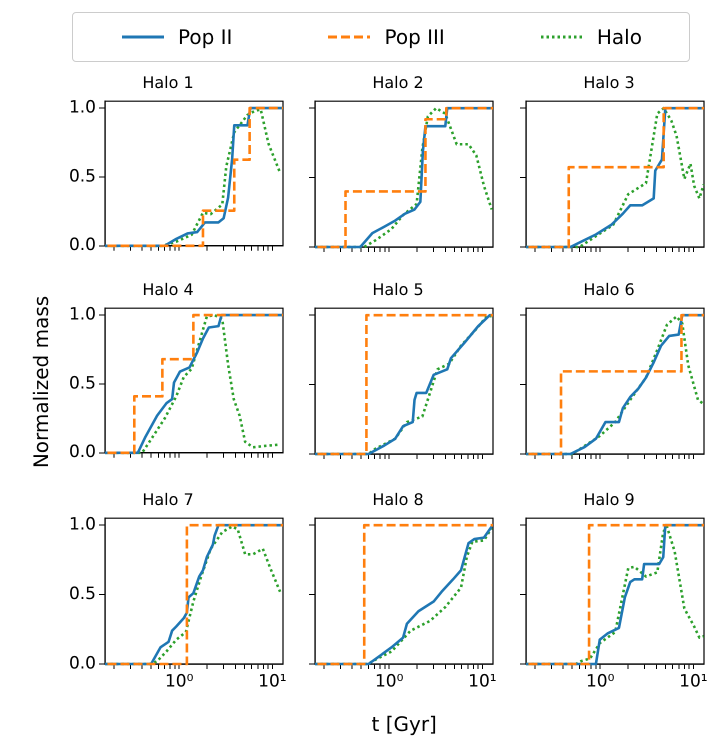 The image size is (715, 740). What do you see at coordinates (609, 82) in the screenshot?
I see `chart-title: Halo 3` at bounding box center [609, 82].